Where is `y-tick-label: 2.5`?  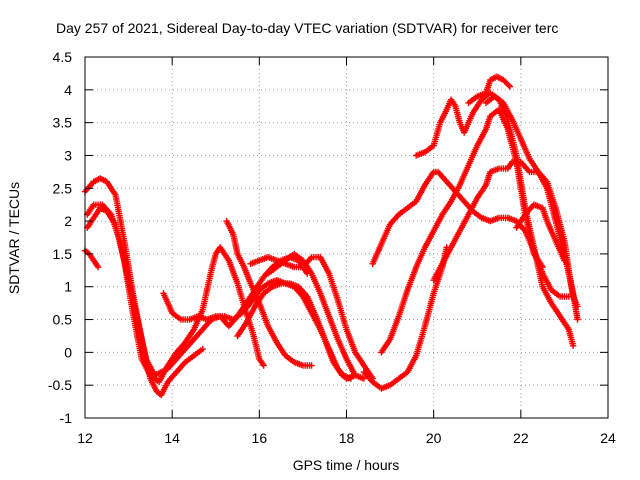
y-tick-label: 2.5 is located at coordinates (63, 188).